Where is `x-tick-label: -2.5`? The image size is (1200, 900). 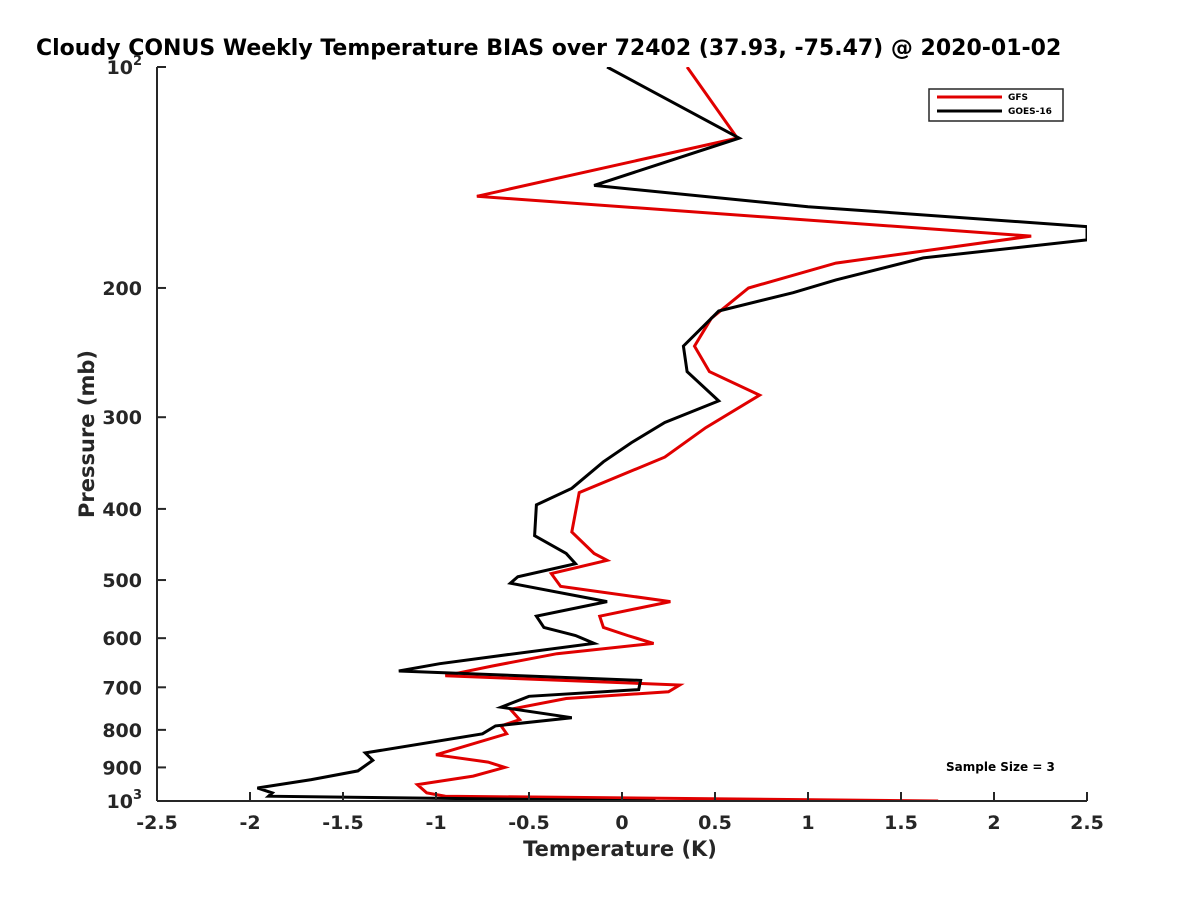 x-tick-label: -2.5 is located at coordinates (157, 823).